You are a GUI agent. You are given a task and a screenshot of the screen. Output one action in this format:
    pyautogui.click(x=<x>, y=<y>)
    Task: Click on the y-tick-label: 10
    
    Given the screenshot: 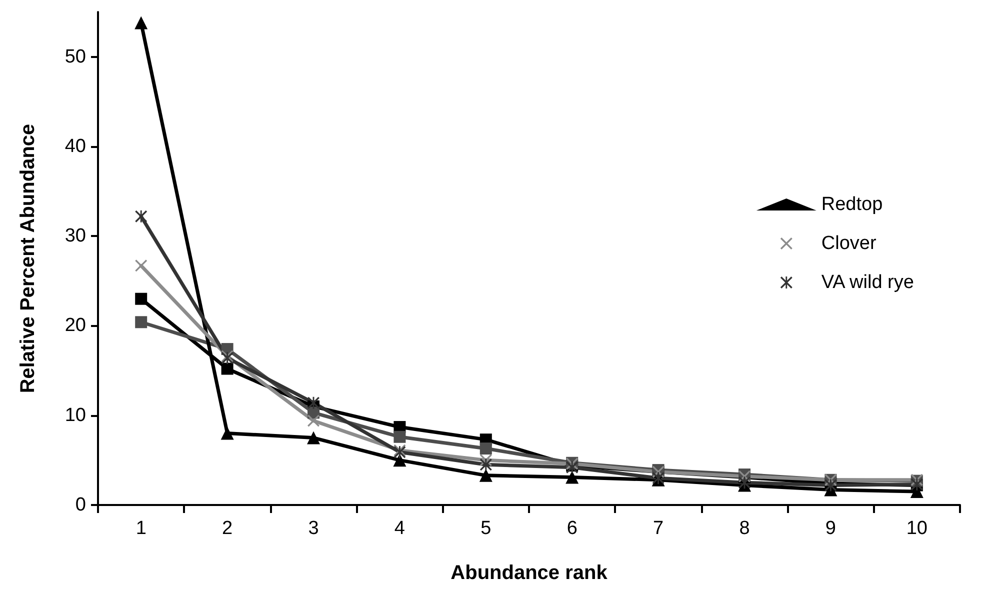 What is the action you would take?
    pyautogui.click(x=75, y=415)
    